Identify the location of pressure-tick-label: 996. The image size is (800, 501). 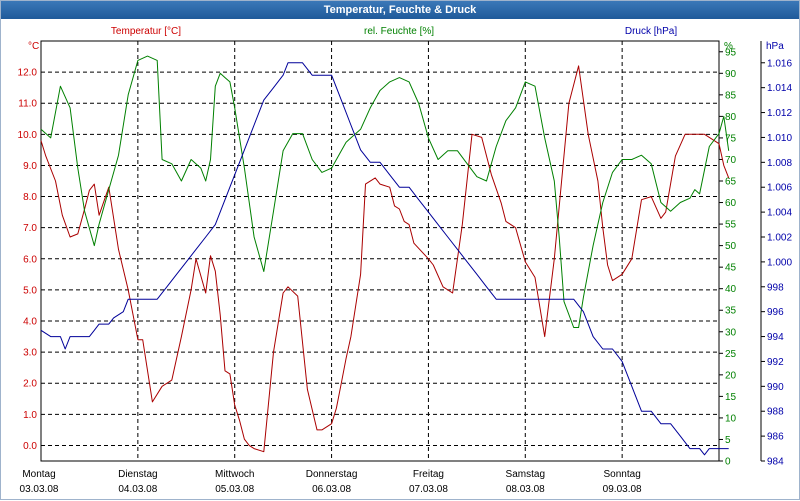
(775, 312).